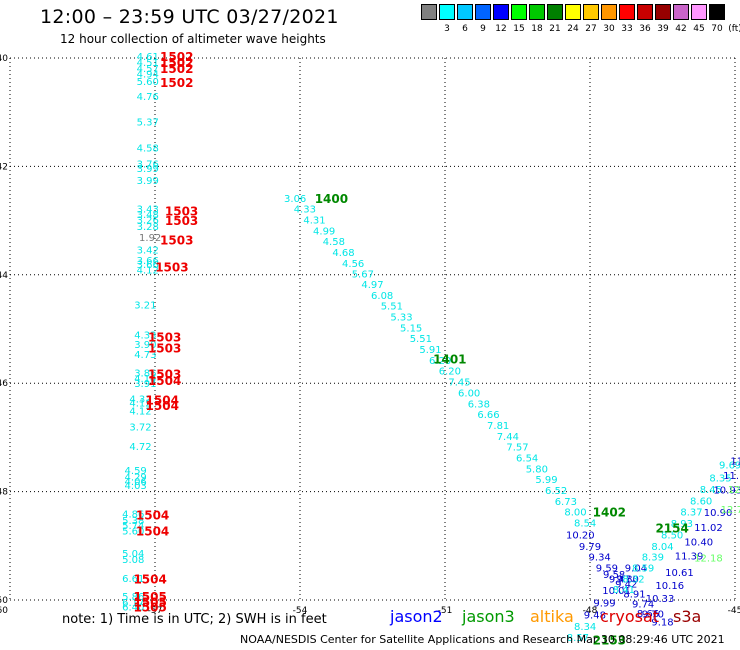  I want to click on wave-height-point: 8.39, so click(653, 558).